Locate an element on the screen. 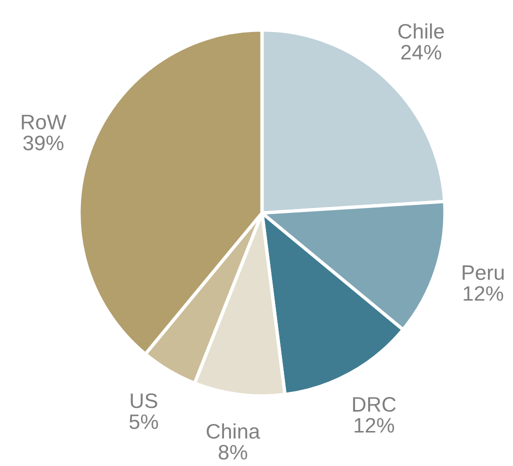 The image size is (513, 466). slice-label: Chile is located at coordinates (421, 31).